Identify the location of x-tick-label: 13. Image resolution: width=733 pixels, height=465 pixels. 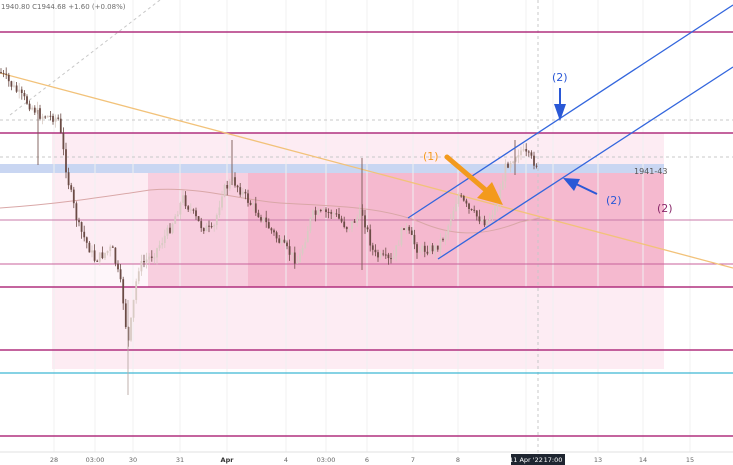
(598, 460).